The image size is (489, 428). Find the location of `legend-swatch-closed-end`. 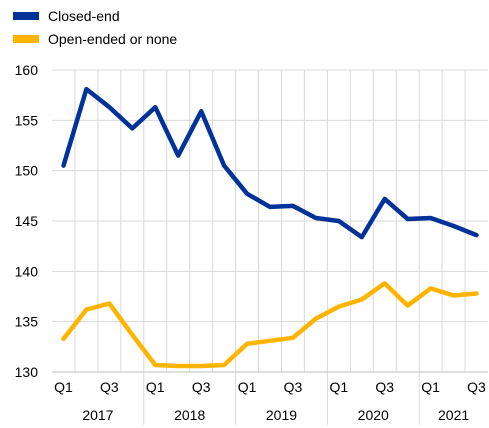

legend-swatch-closed-end is located at coordinates (26, 16).